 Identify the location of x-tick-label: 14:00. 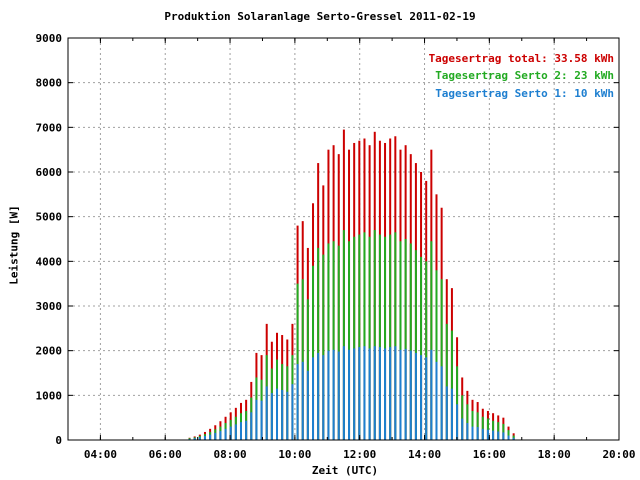
(424, 454).